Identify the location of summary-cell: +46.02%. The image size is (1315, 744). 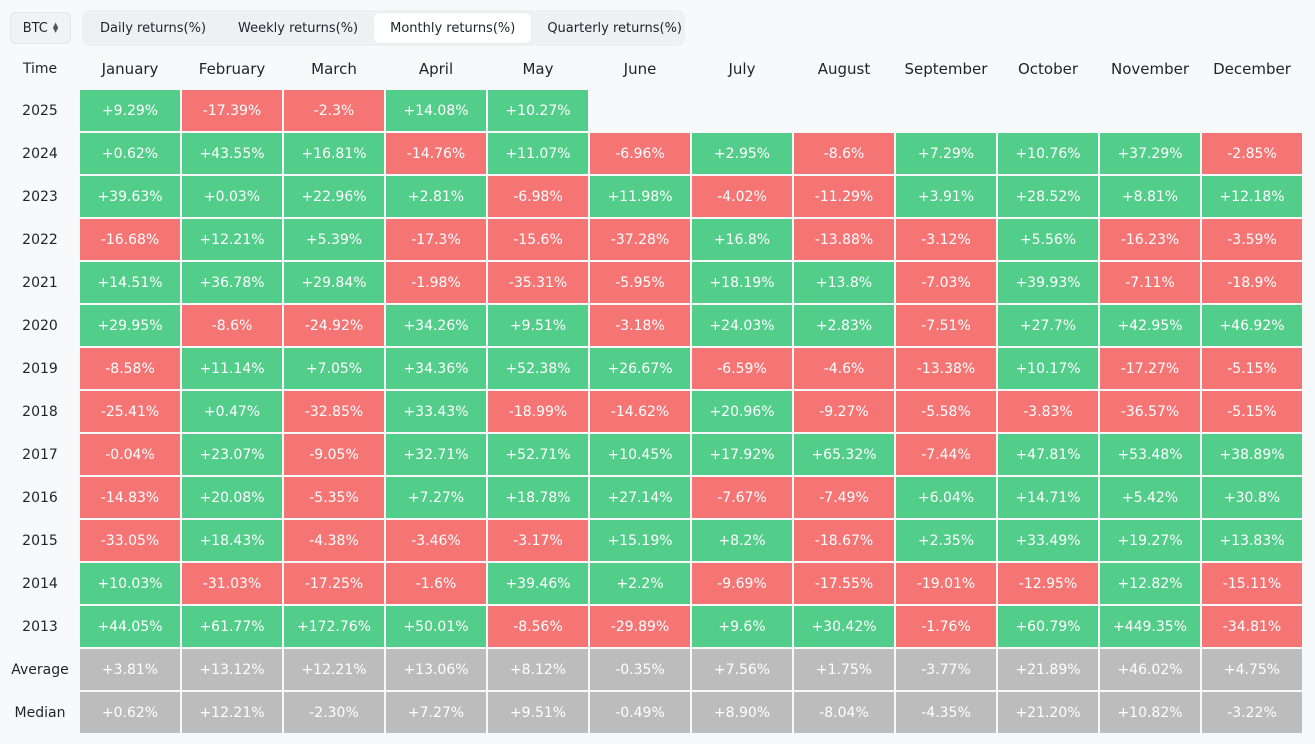
(1150, 669).